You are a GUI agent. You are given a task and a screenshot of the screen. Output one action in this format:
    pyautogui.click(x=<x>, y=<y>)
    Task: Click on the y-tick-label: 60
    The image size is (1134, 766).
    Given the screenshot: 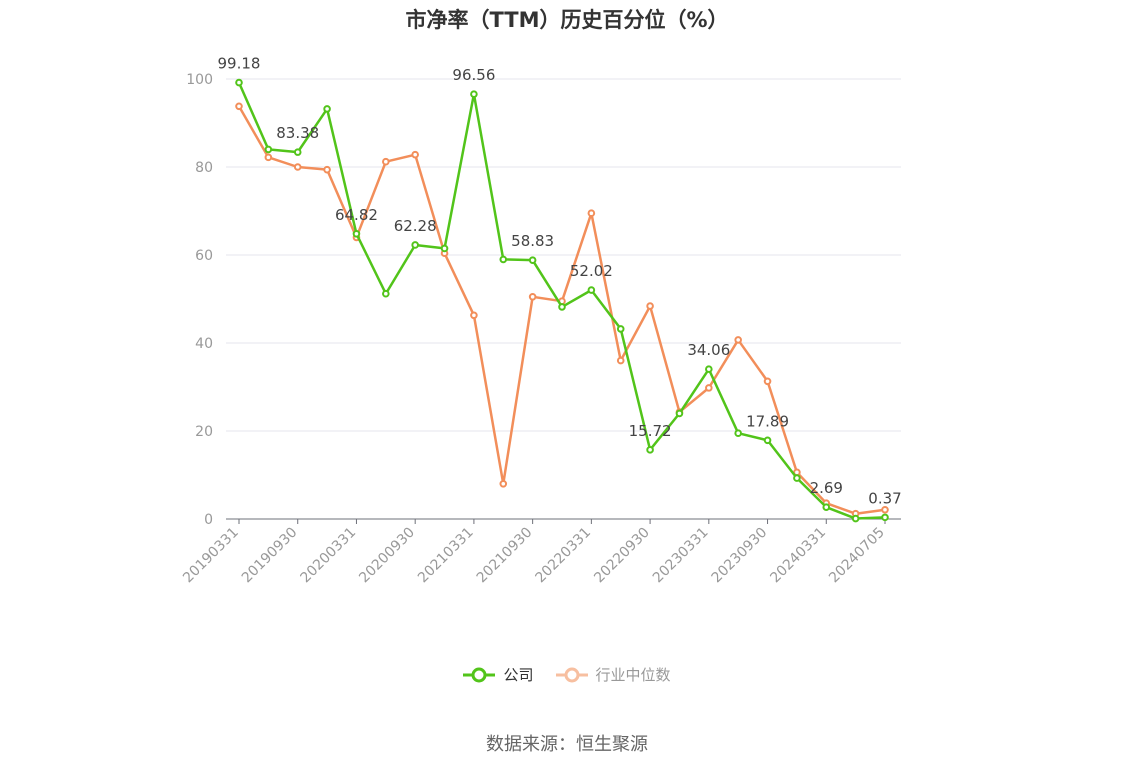 What is the action you would take?
    pyautogui.click(x=204, y=256)
    